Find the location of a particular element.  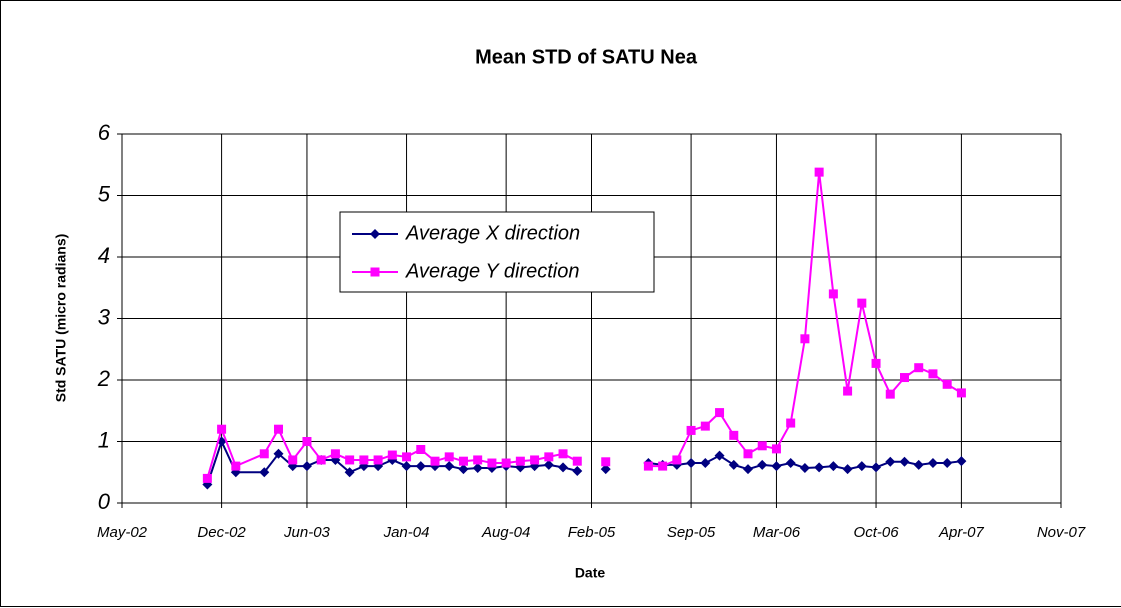

x-tick-label: Aug-04 is located at coordinates (505, 532).